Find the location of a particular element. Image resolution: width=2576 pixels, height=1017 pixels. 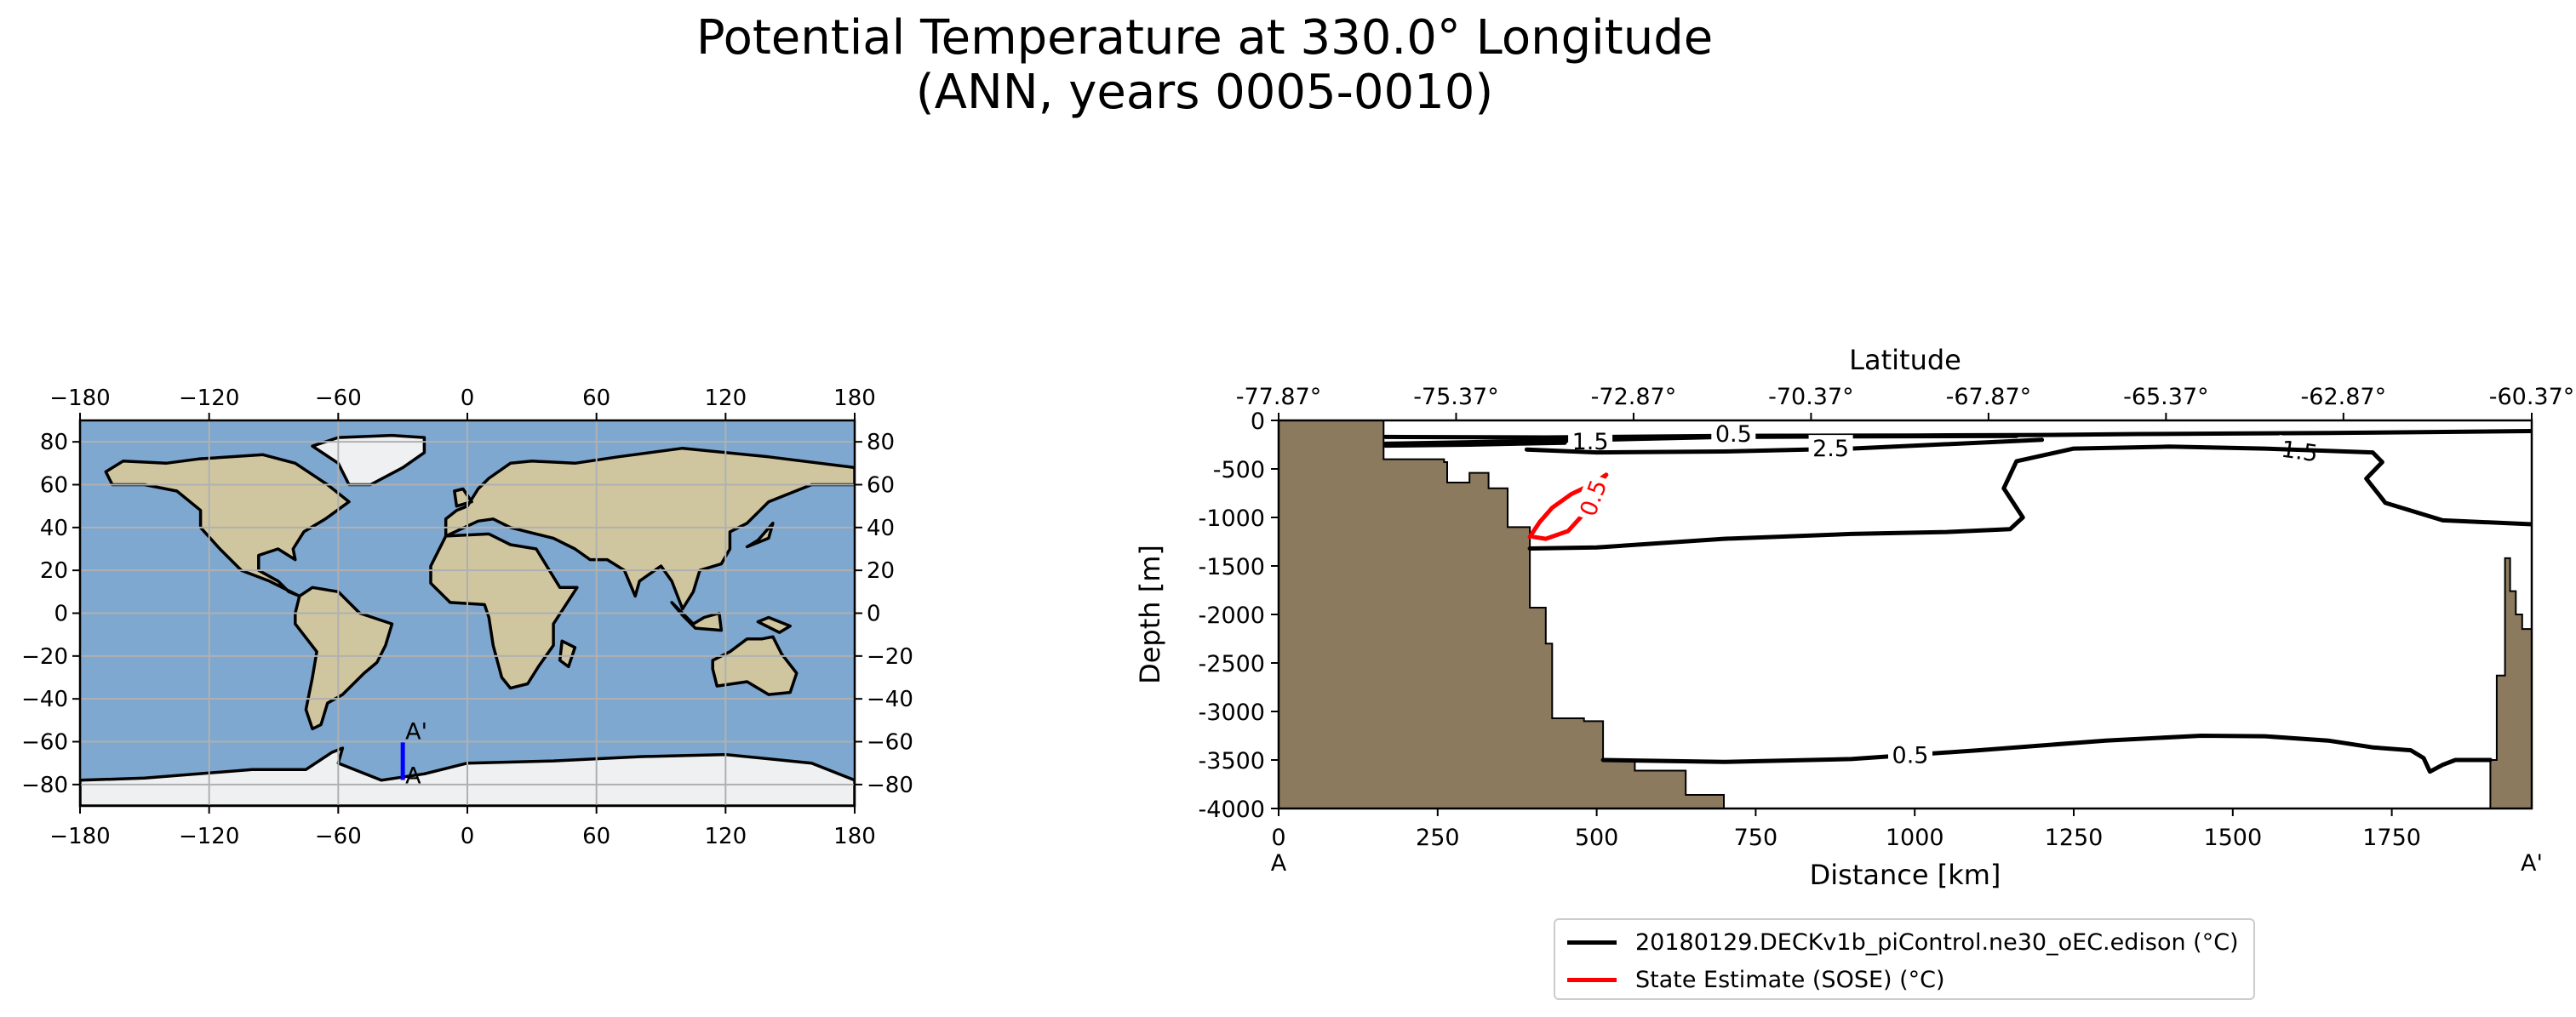

section-start-label: A is located at coordinates (1279, 863).